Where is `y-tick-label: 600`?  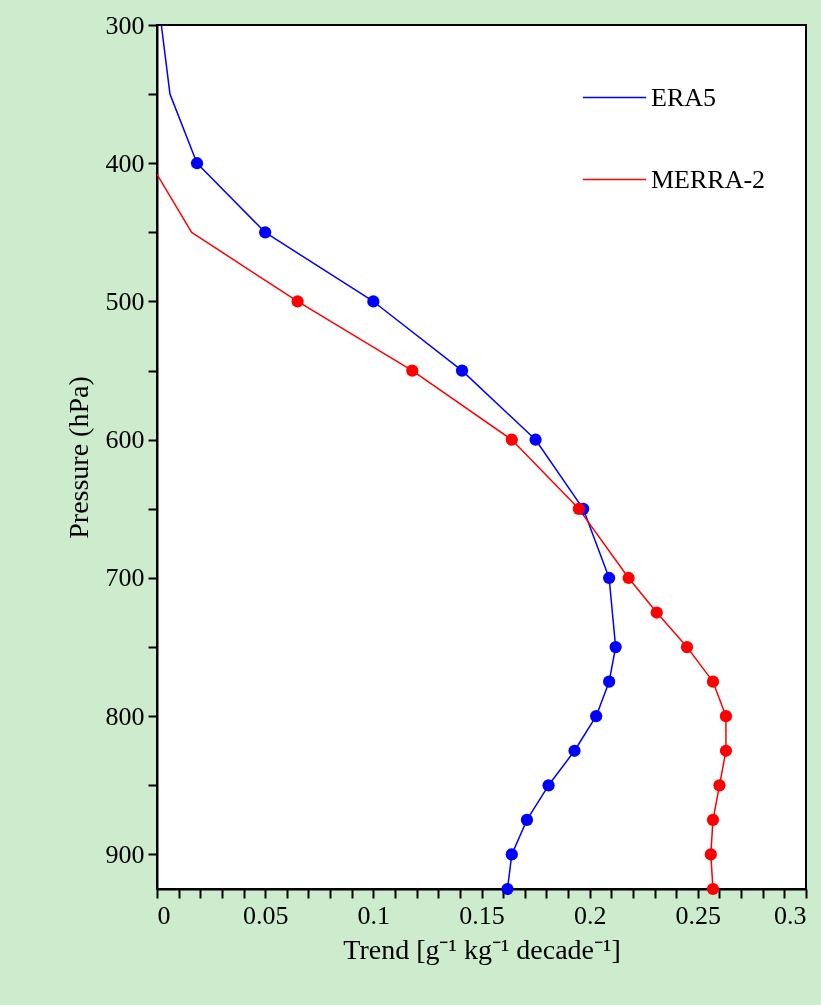 y-tick-label: 600 is located at coordinates (125, 440).